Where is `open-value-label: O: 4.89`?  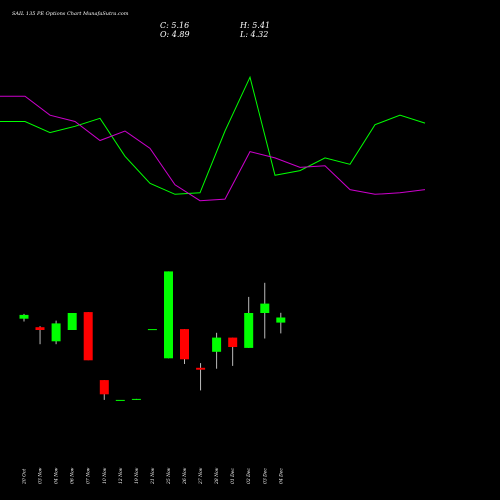 open-value-label: O: 4.89 is located at coordinates (175, 34).